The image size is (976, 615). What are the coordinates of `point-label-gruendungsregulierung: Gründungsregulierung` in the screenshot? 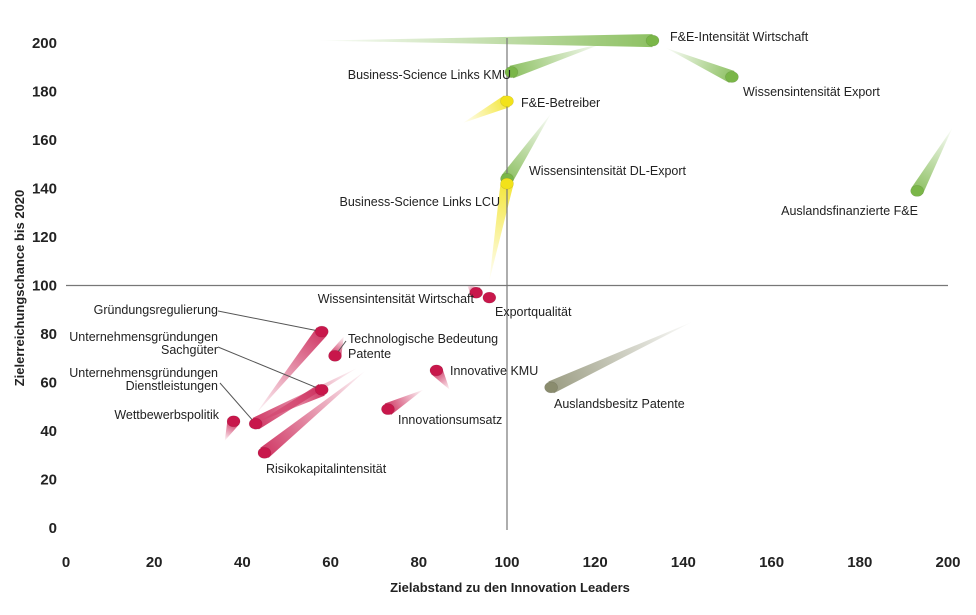 It's located at (156, 310).